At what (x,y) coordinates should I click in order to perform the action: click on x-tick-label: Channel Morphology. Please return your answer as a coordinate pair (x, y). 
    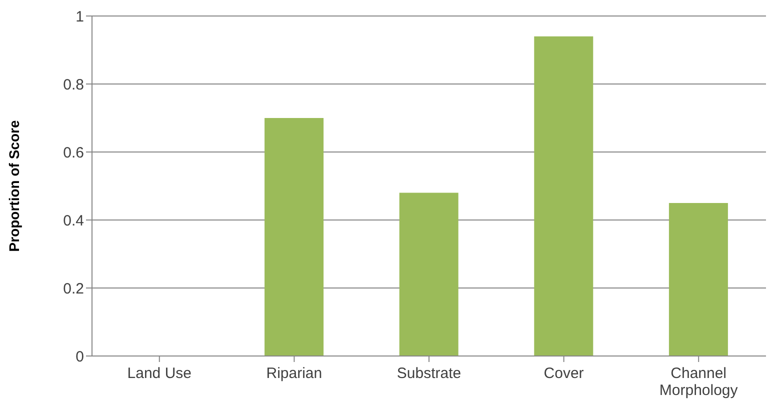
    Looking at the image, I should click on (698, 382).